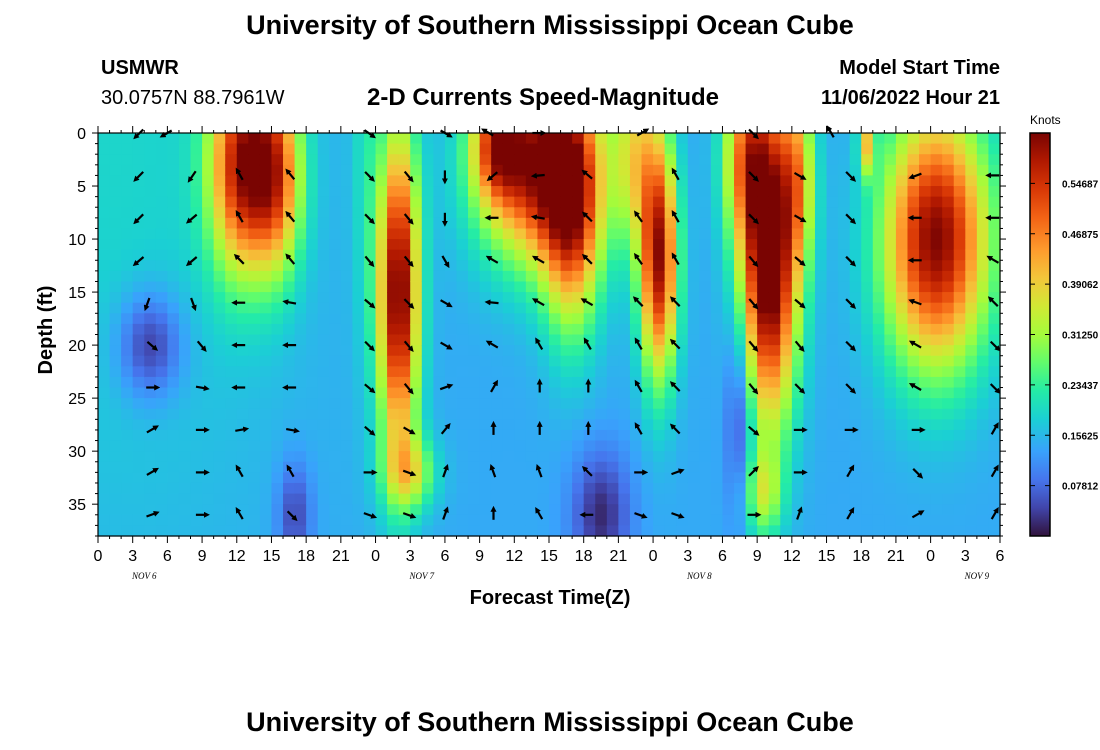 This screenshot has height=750, width=1100. Describe the element at coordinates (421, 576) in the screenshot. I see `day-label: NOV 7` at that location.